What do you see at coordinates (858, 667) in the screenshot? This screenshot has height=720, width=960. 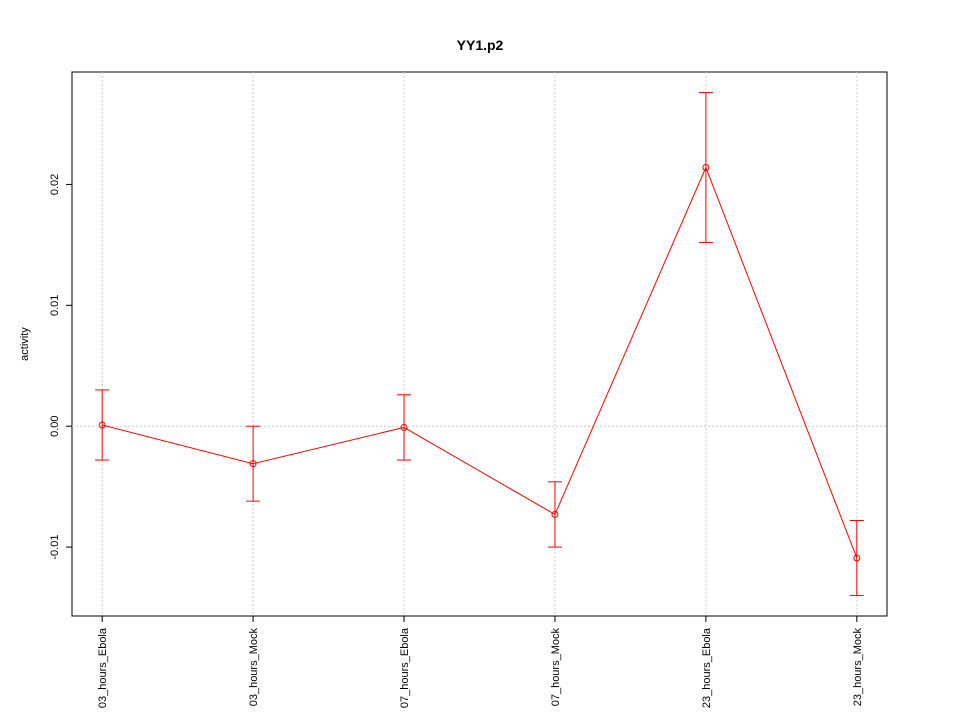 I see `x-tick-label: 23_hours_Mock` at bounding box center [858, 667].